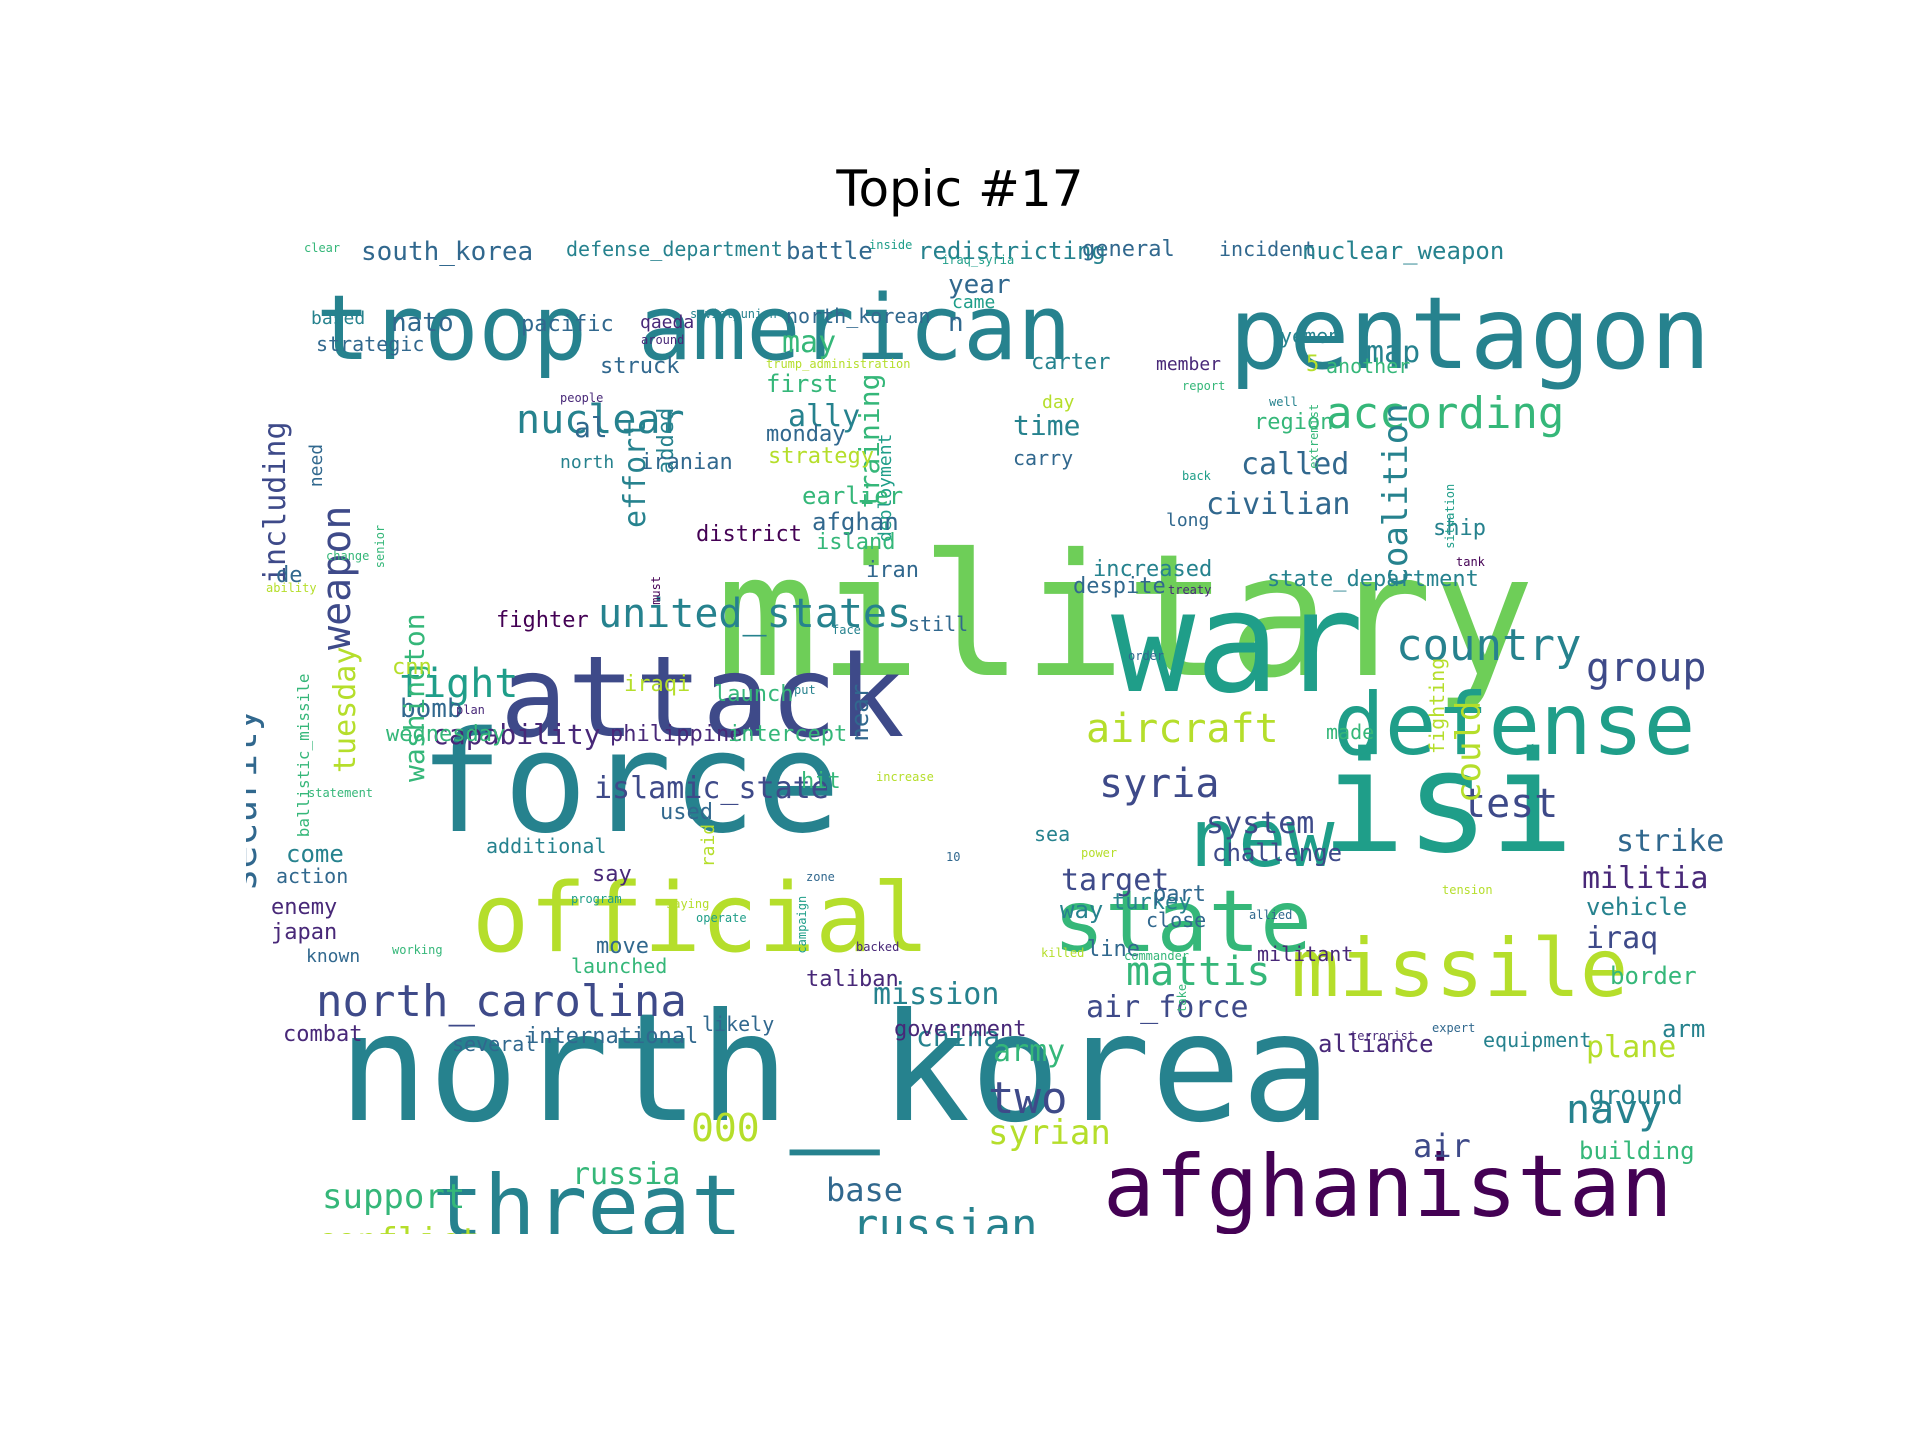 The width and height of the screenshot is (1920, 1440). I want to click on word: need, so click(316, 465).